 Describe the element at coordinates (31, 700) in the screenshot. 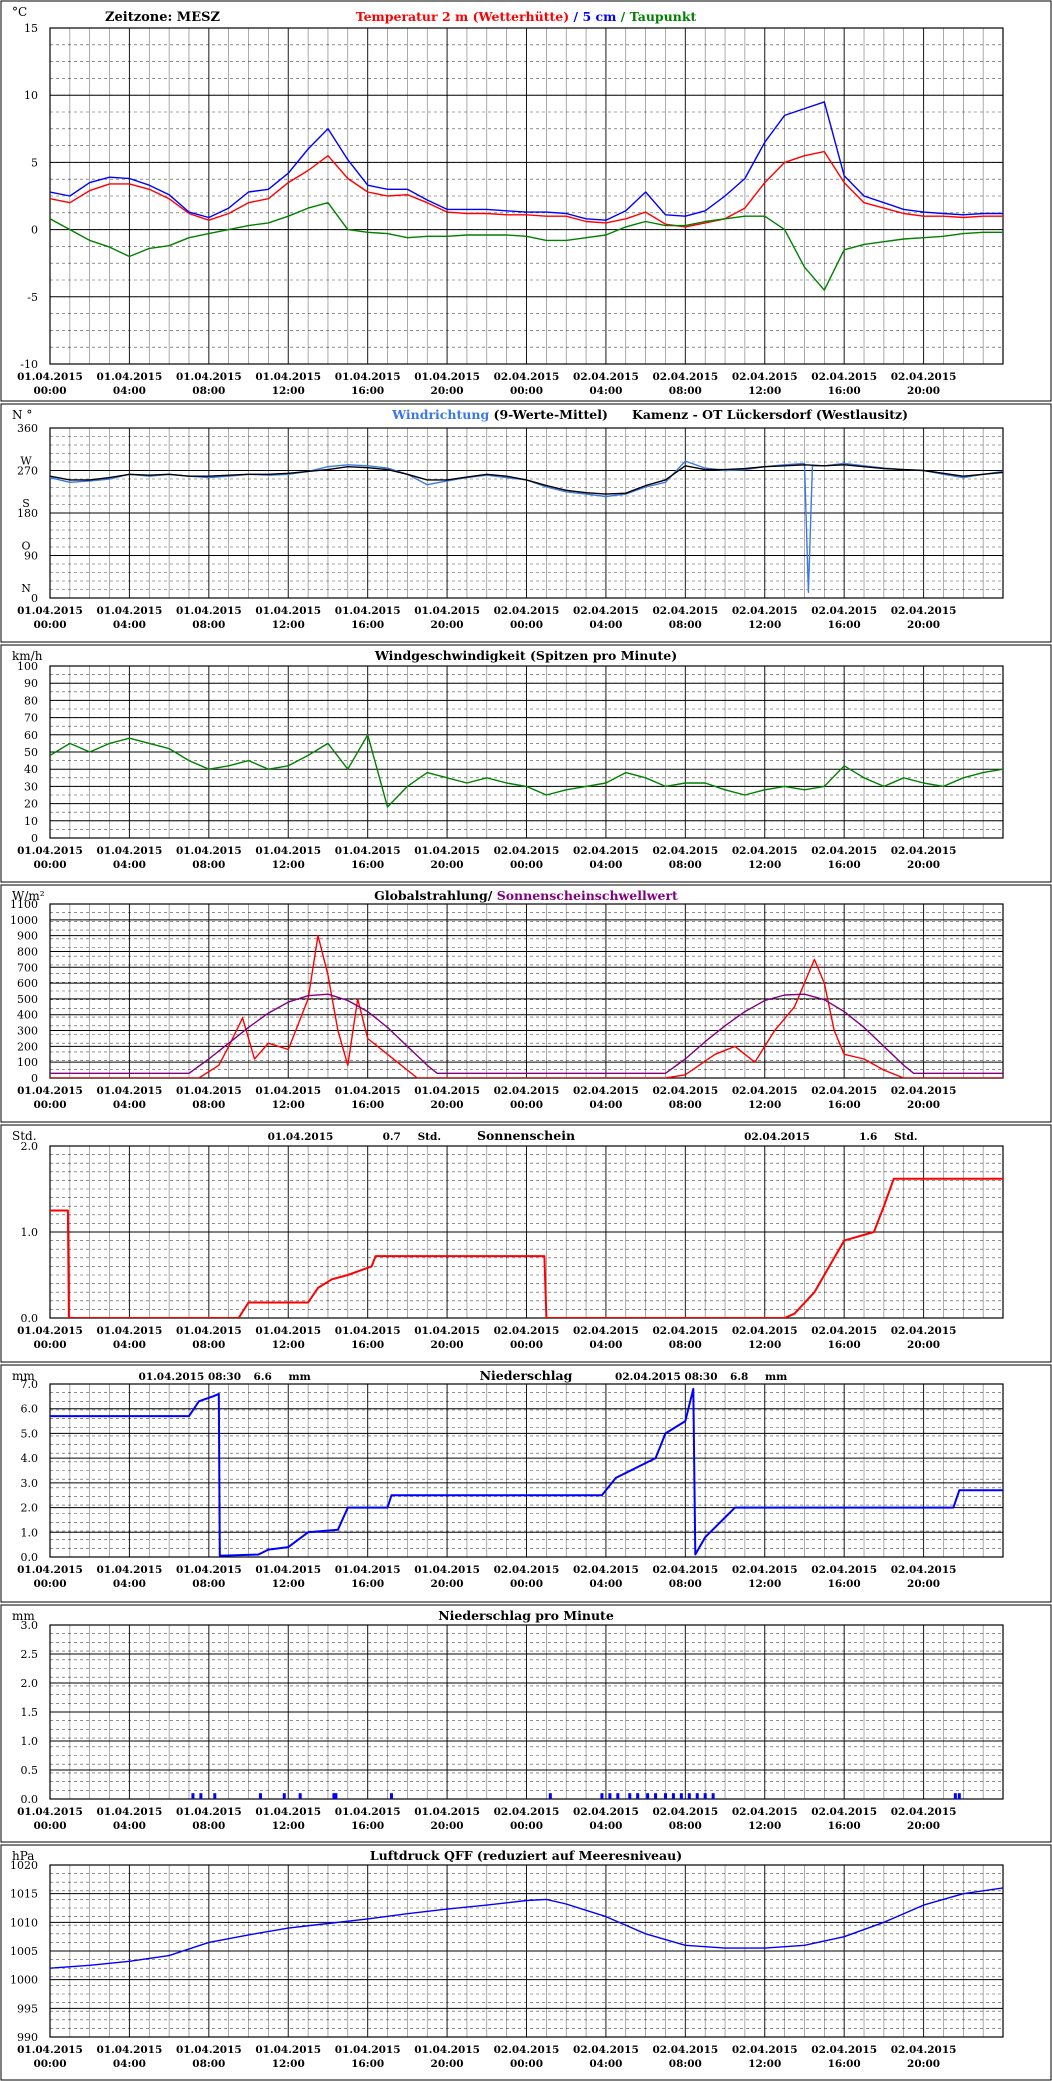

I see `y-tick-label: 80` at that location.